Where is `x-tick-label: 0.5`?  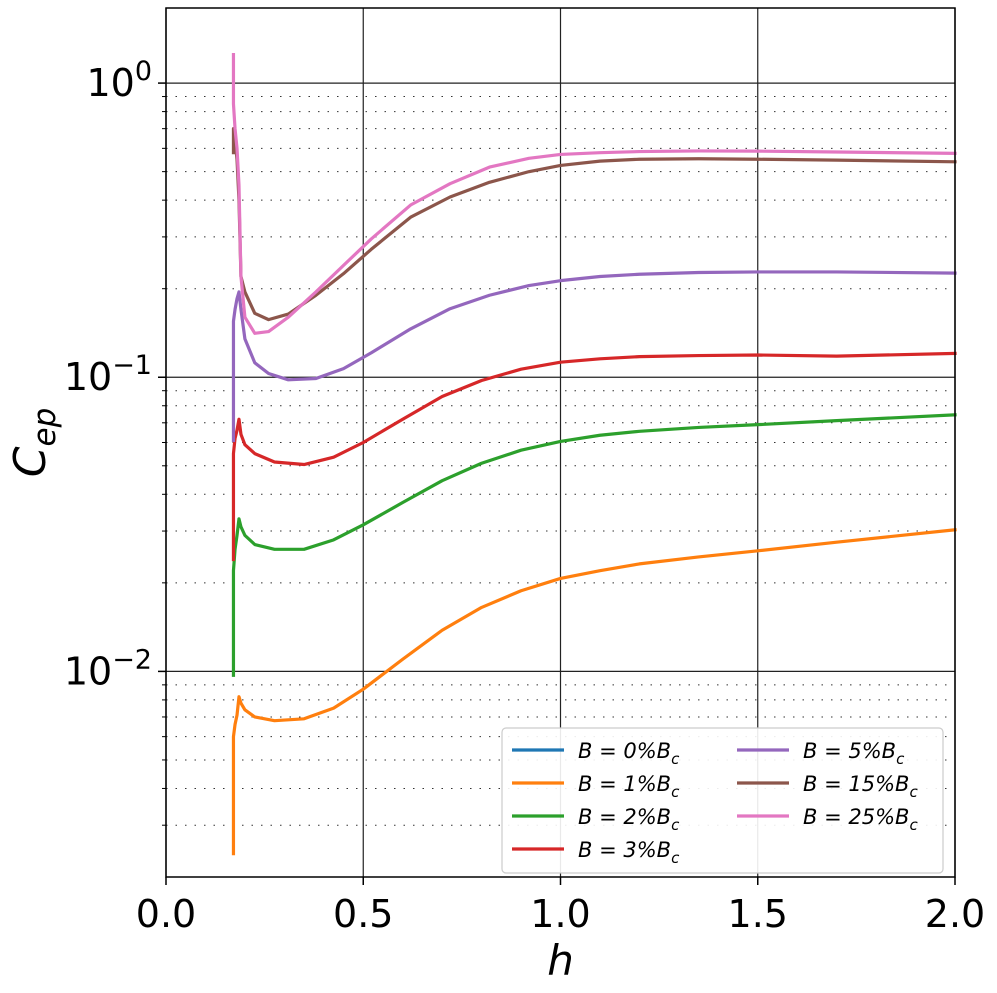 x-tick-label: 0.5 is located at coordinates (363, 914).